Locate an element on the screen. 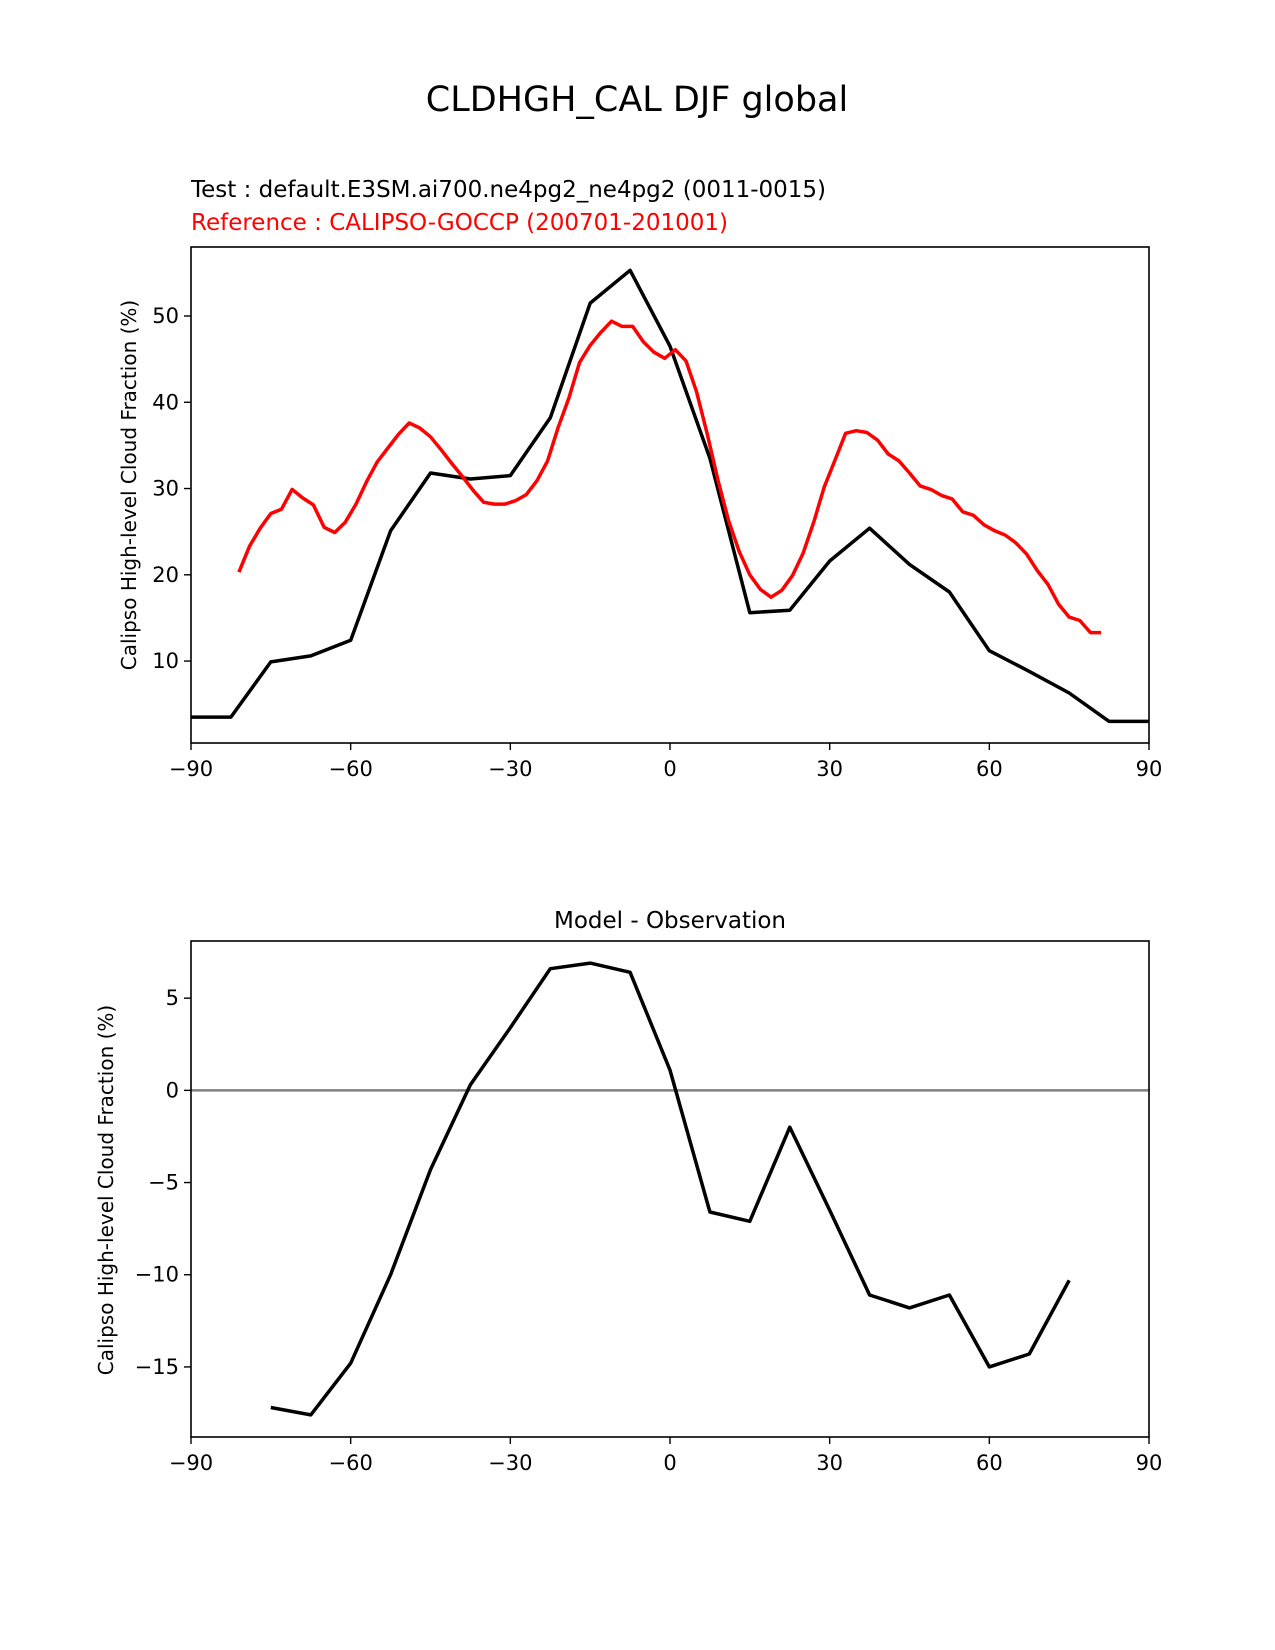 Image resolution: width=1275 pixels, height=1650 pixels. y-tick-label: 10 is located at coordinates (165, 661).